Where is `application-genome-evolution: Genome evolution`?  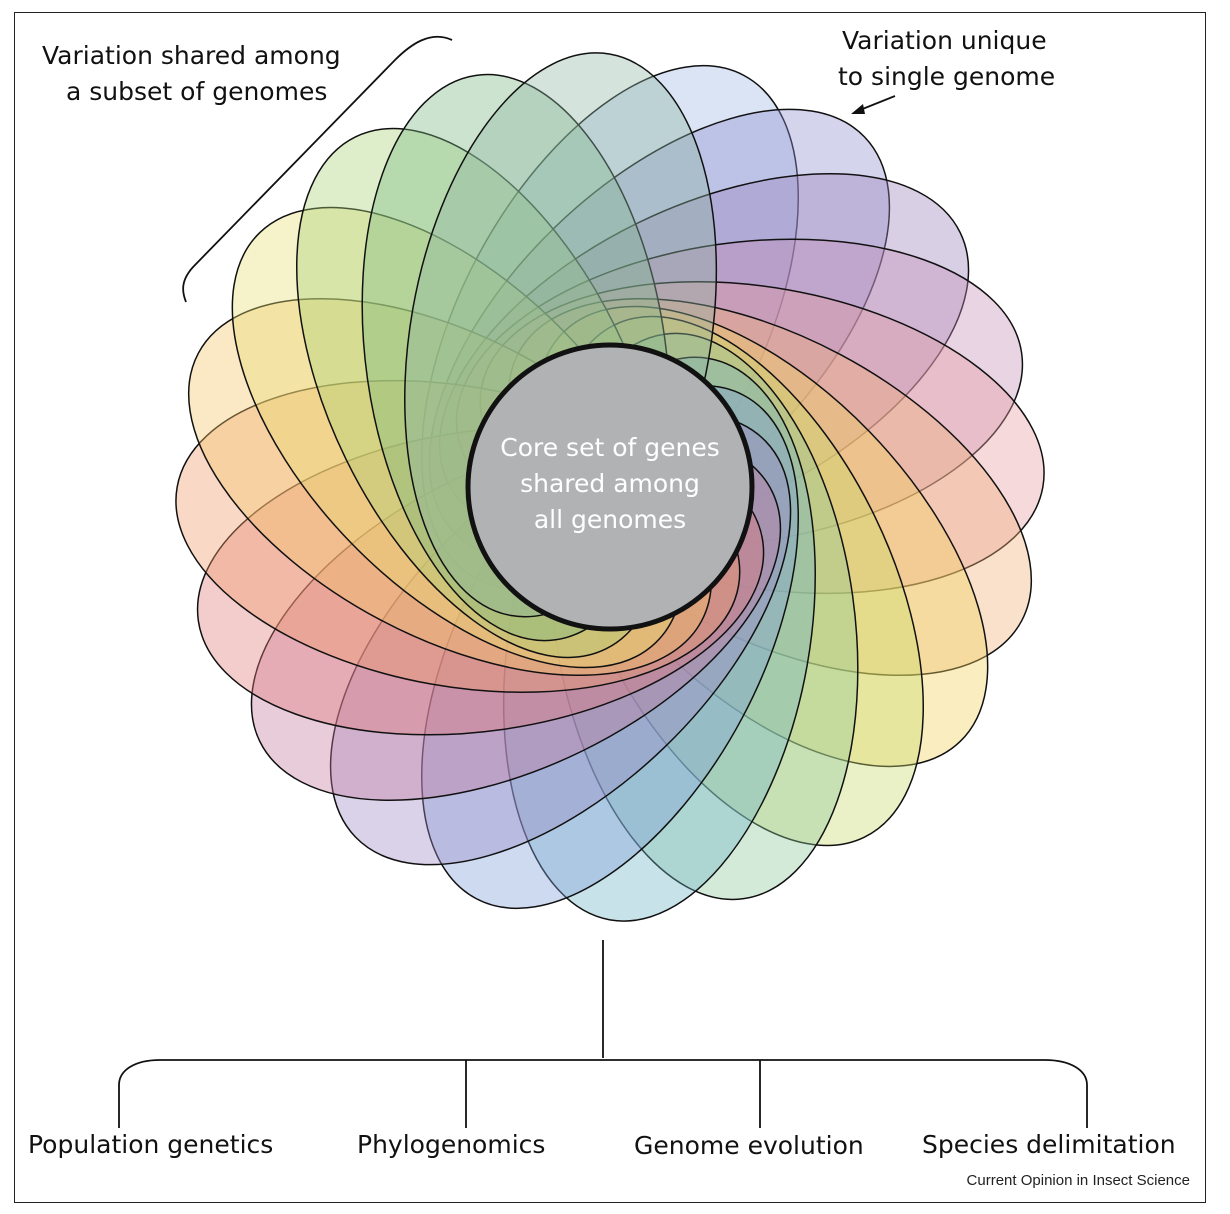 application-genome-evolution: Genome evolution is located at coordinates (749, 1145).